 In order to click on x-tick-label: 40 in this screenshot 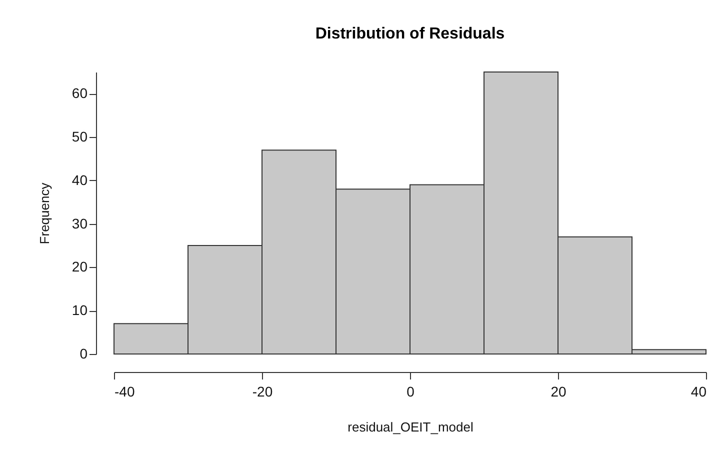, I will do `click(698, 392)`.